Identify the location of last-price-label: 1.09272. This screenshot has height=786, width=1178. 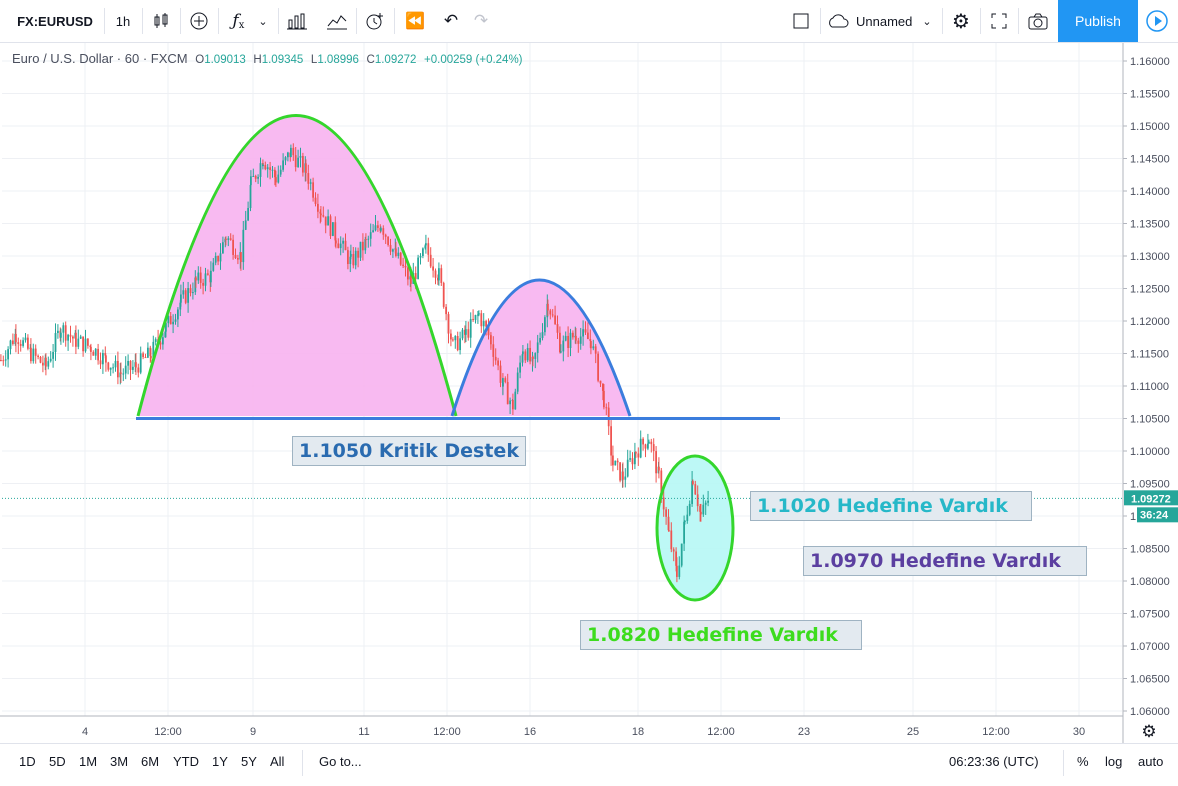
(1151, 499).